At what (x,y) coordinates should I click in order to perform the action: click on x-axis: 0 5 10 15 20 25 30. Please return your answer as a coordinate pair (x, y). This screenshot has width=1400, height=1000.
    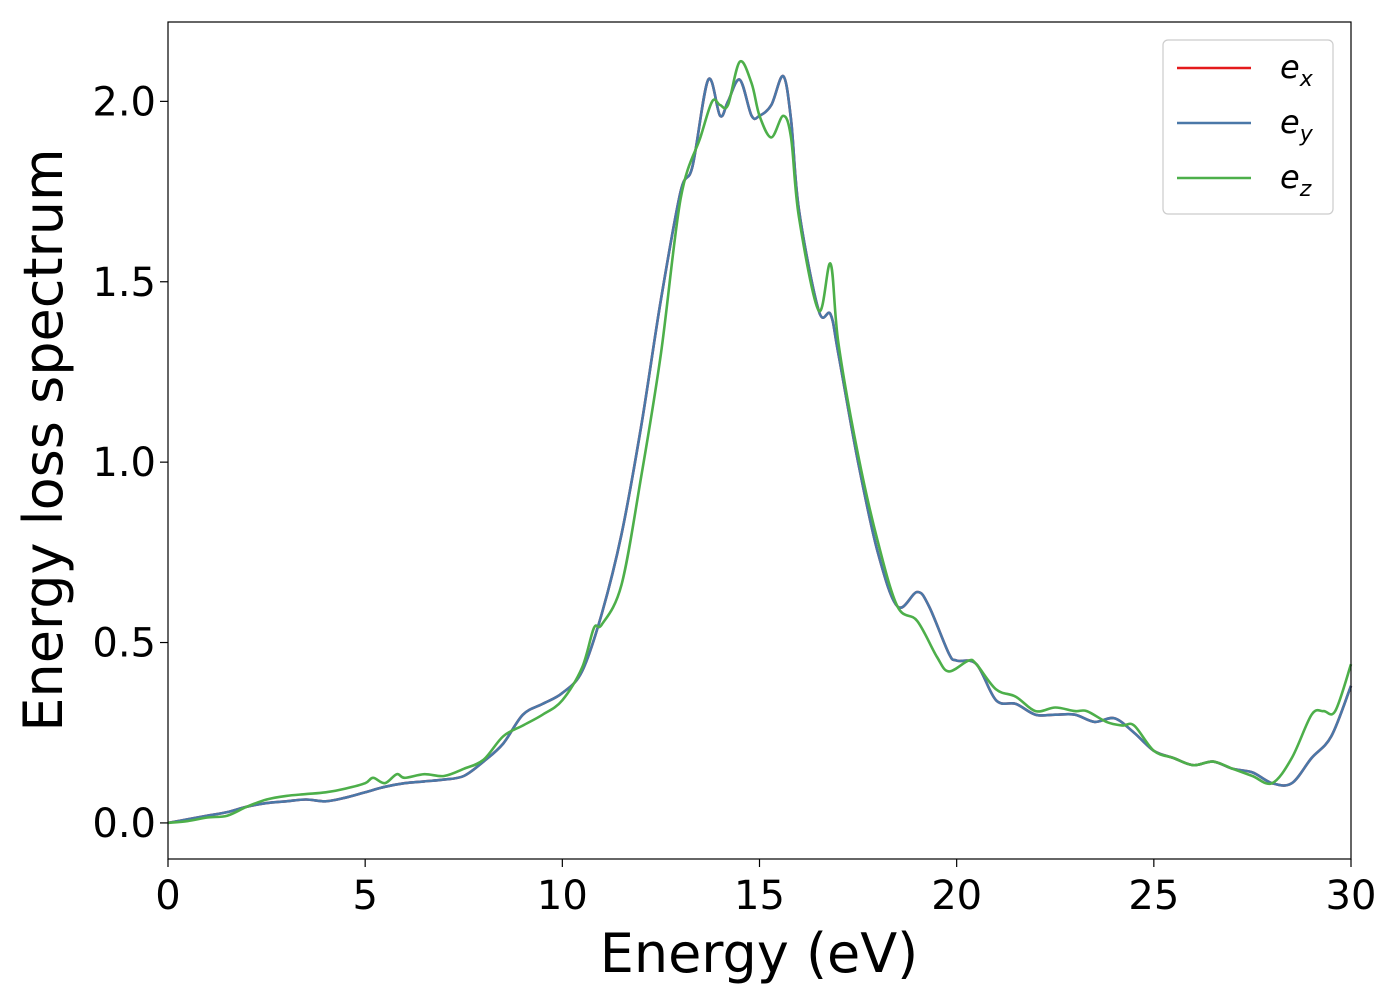
    Looking at the image, I should click on (765, 889).